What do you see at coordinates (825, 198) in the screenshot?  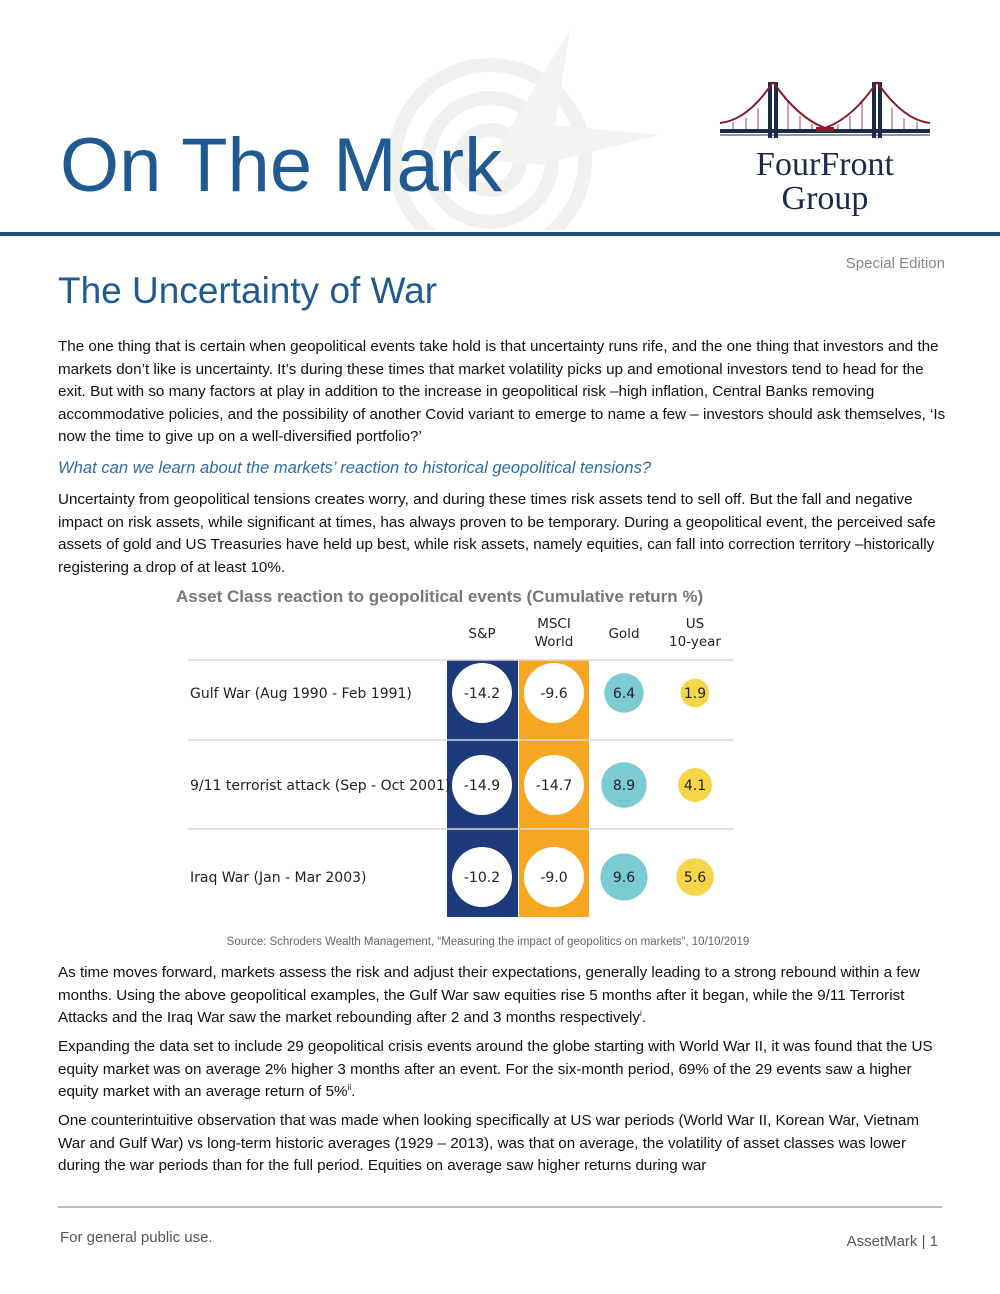 I see `logo-wordmark-line2: Group` at bounding box center [825, 198].